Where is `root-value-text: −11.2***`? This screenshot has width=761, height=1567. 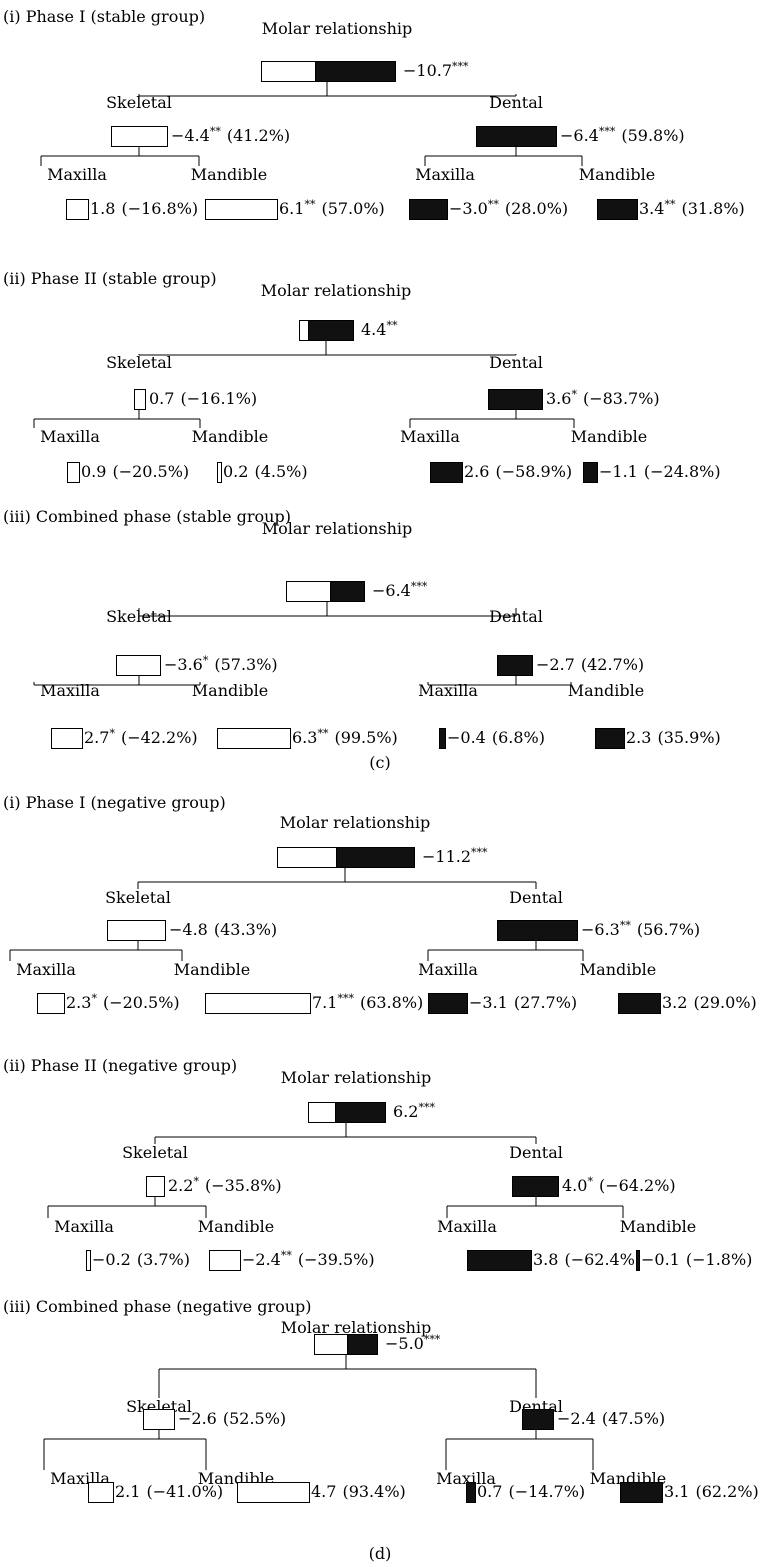
root-value-text: −11.2*** is located at coordinates (455, 856).